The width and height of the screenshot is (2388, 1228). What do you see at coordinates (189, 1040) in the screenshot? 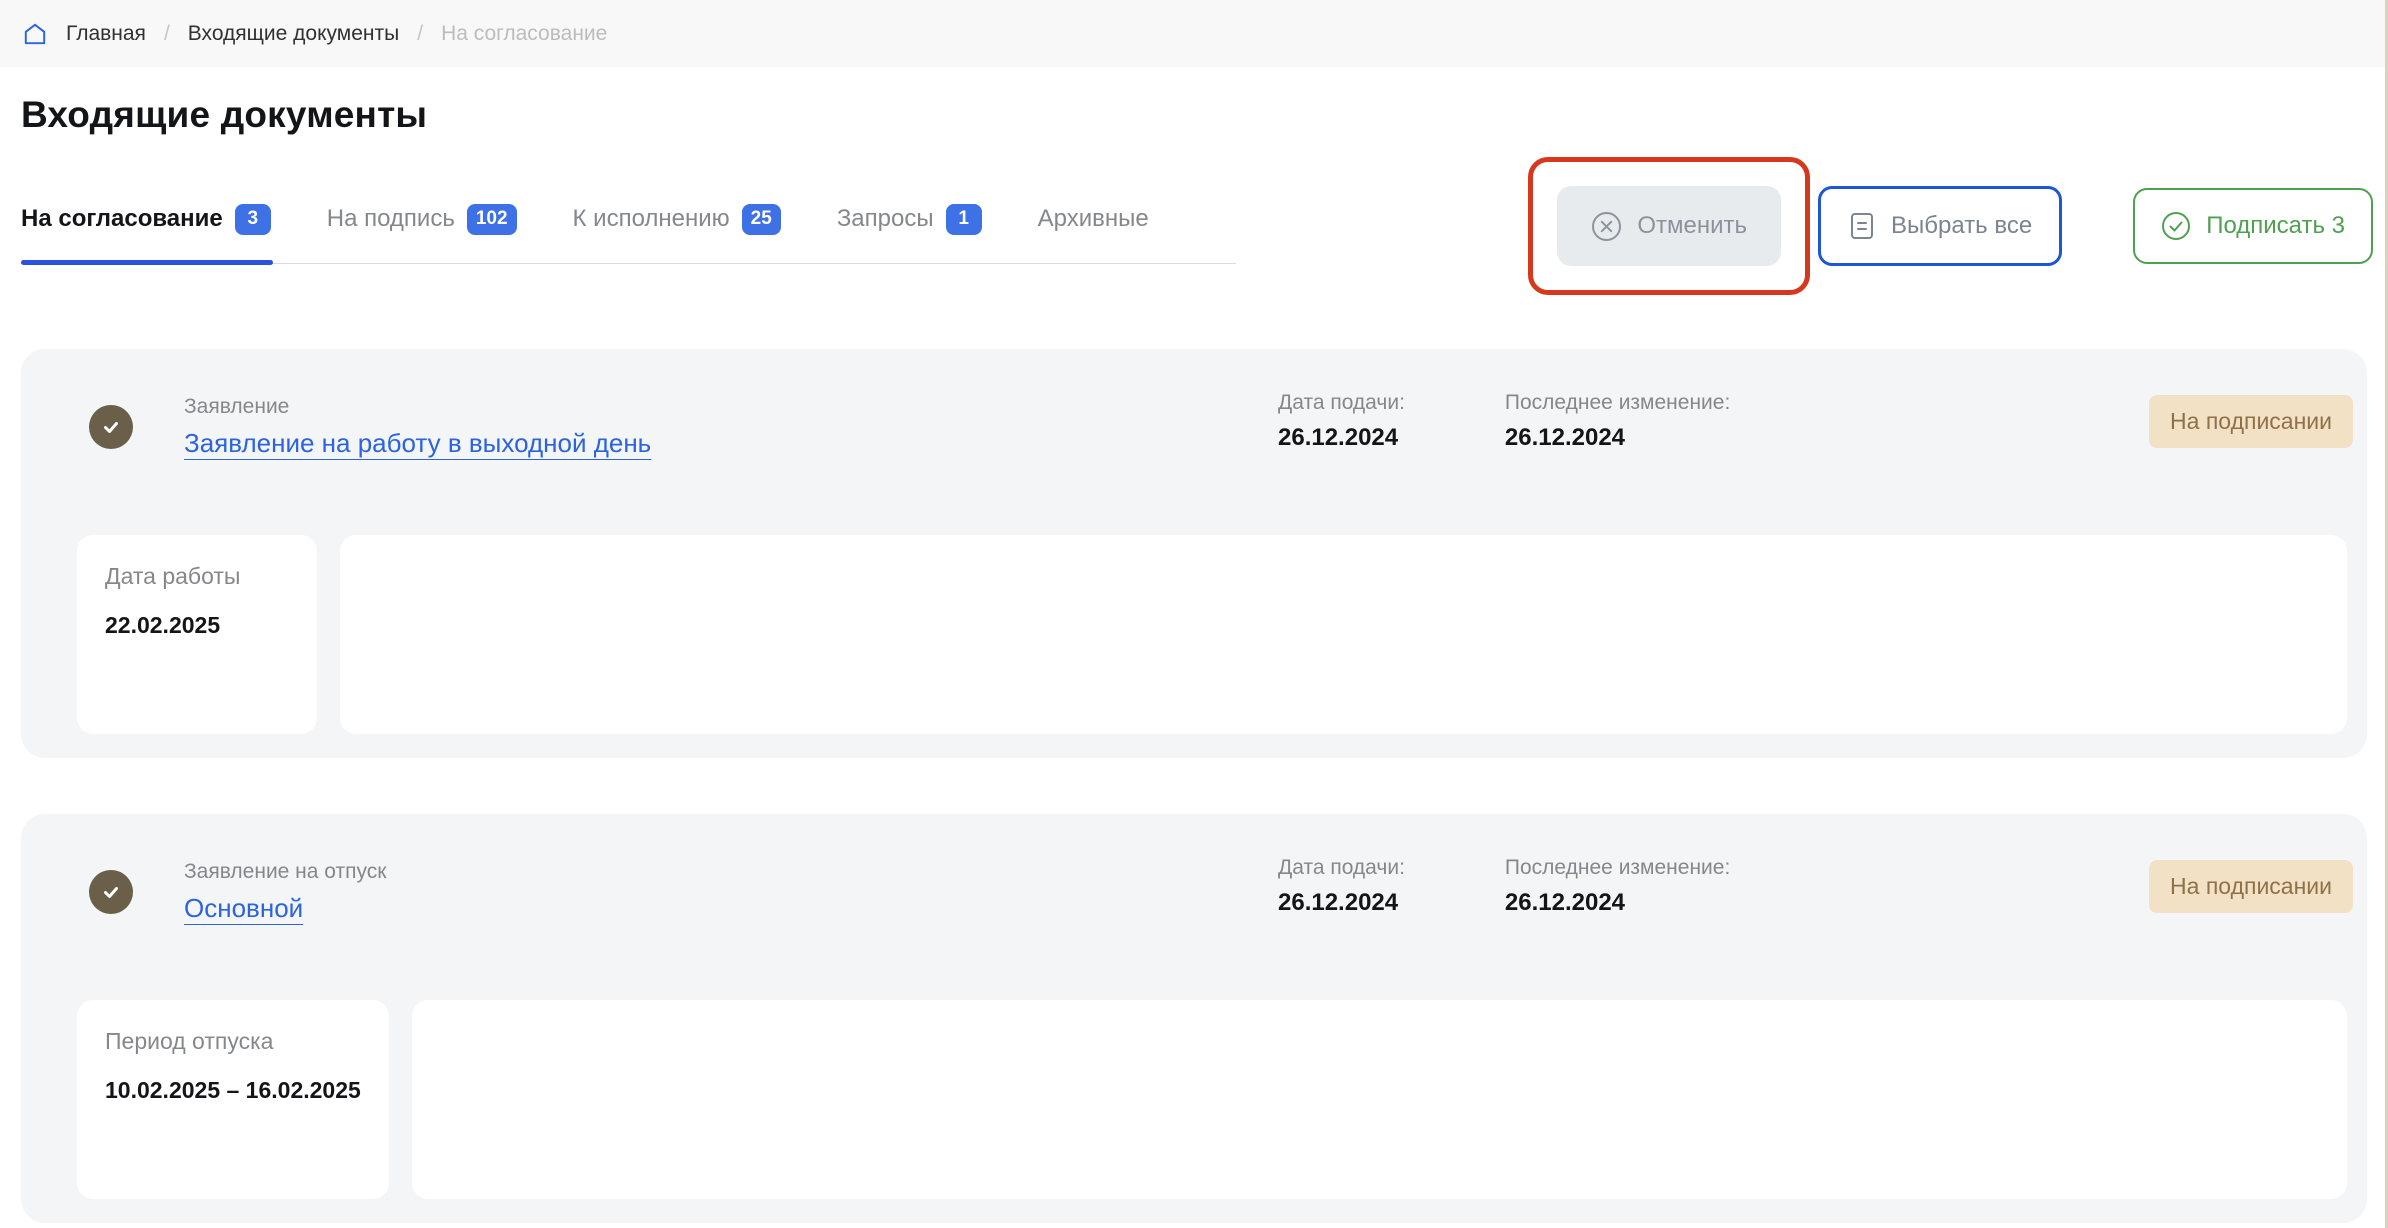
I see `info-panel-label: Период отпуска` at bounding box center [189, 1040].